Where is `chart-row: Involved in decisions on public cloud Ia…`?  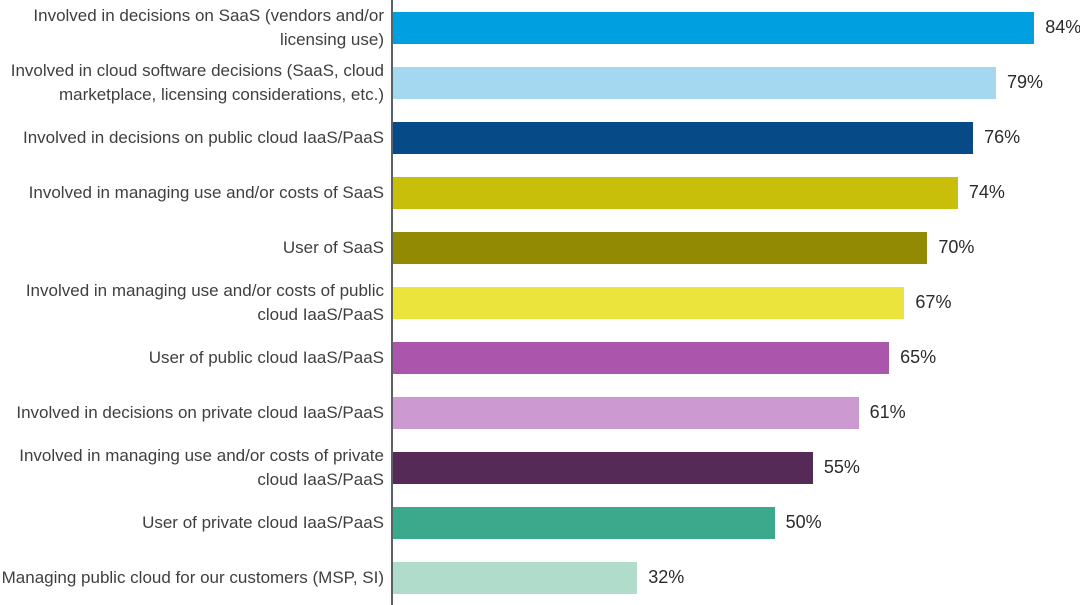 chart-row: Involved in decisions on public cloud Ia… is located at coordinates (540, 137).